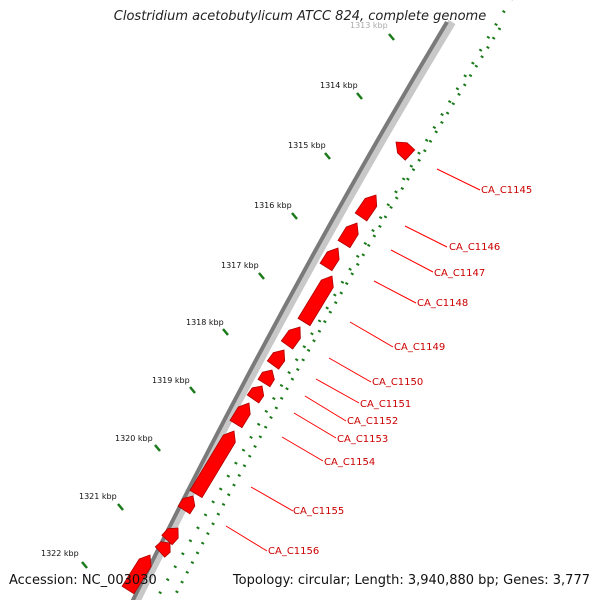  I want to click on scale-label: 1319 kbp, so click(171, 380).